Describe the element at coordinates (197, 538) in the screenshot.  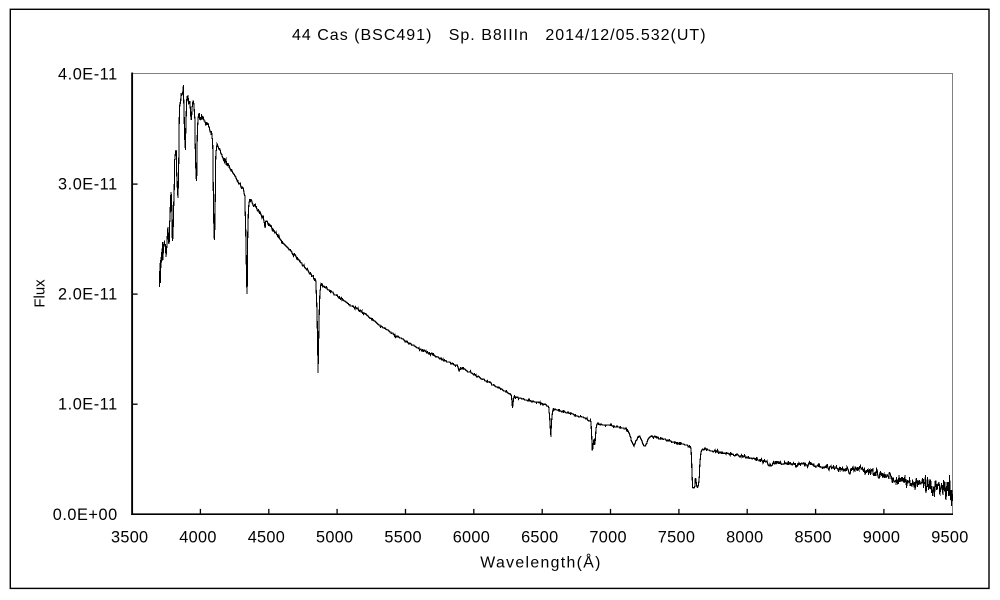
I see `svg-text: 4000` at that location.